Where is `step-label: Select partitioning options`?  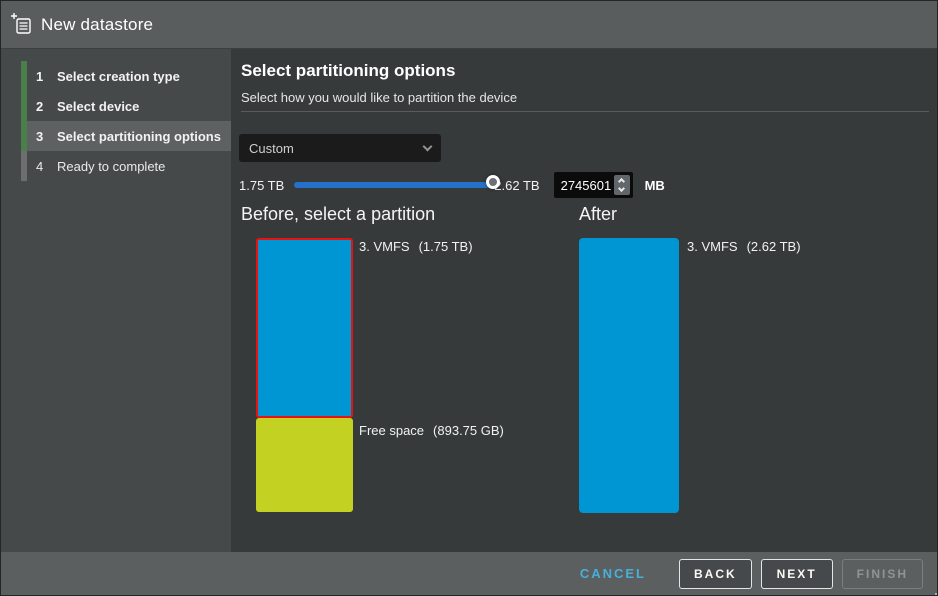 step-label: Select partitioning options is located at coordinates (139, 136).